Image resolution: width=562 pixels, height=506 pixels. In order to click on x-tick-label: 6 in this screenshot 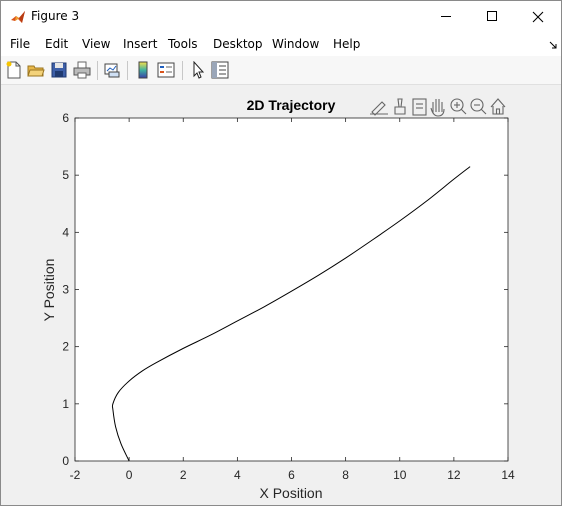, I will do `click(291, 475)`.